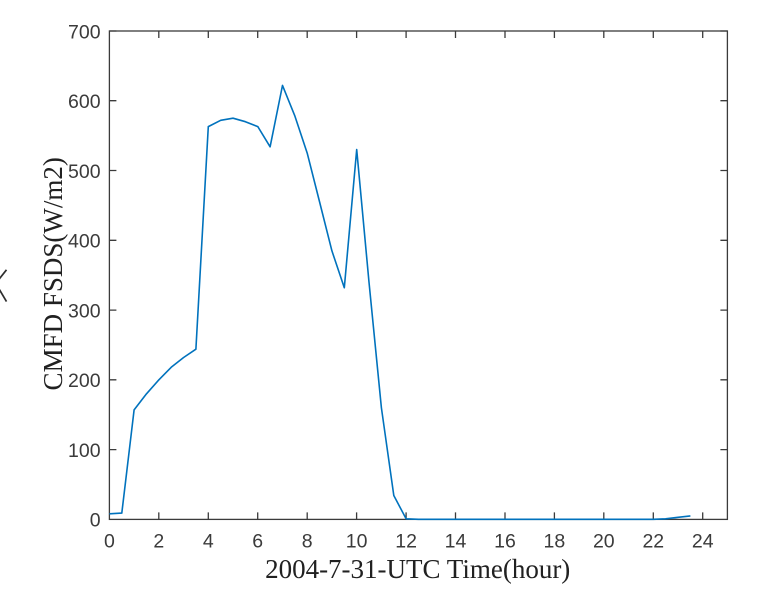 The image size is (767, 600). Describe the element at coordinates (406, 541) in the screenshot. I see `svg-text: 12` at that location.